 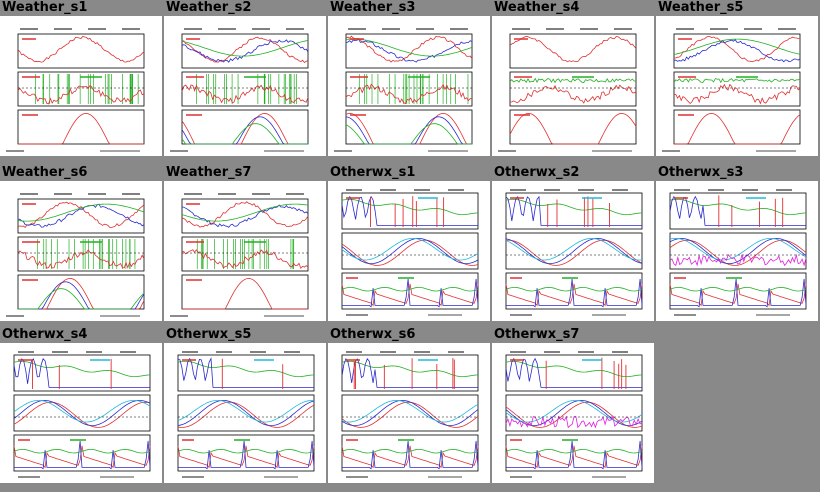 I want to click on thumbnail-title: Otherwx_s6, so click(x=373, y=334).